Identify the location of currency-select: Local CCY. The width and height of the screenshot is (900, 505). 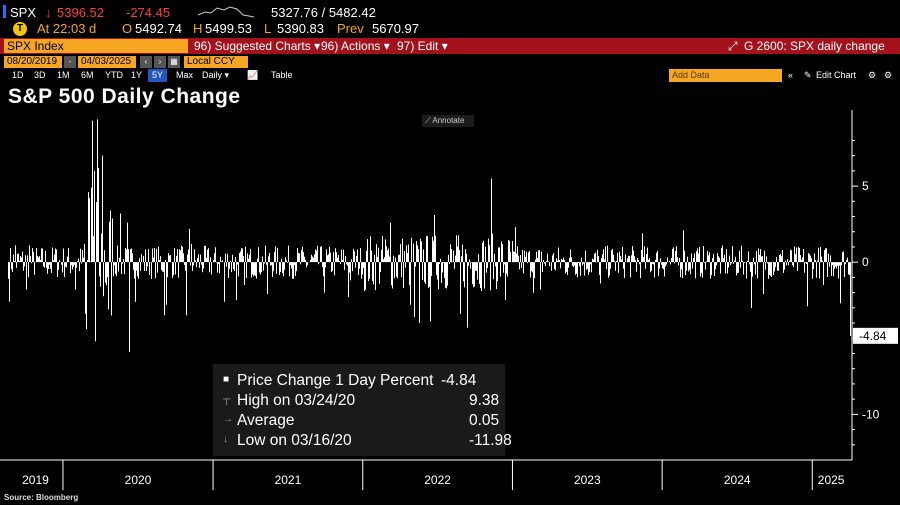
(216, 62).